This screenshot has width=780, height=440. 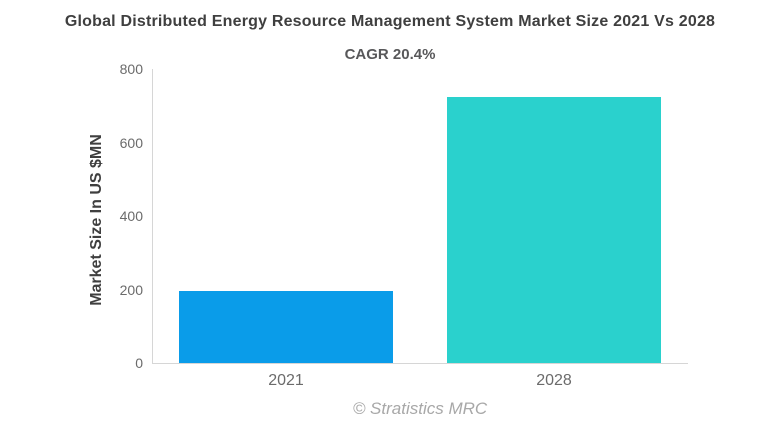 What do you see at coordinates (554, 380) in the screenshot?
I see `x-axis-label-2028: 2028` at bounding box center [554, 380].